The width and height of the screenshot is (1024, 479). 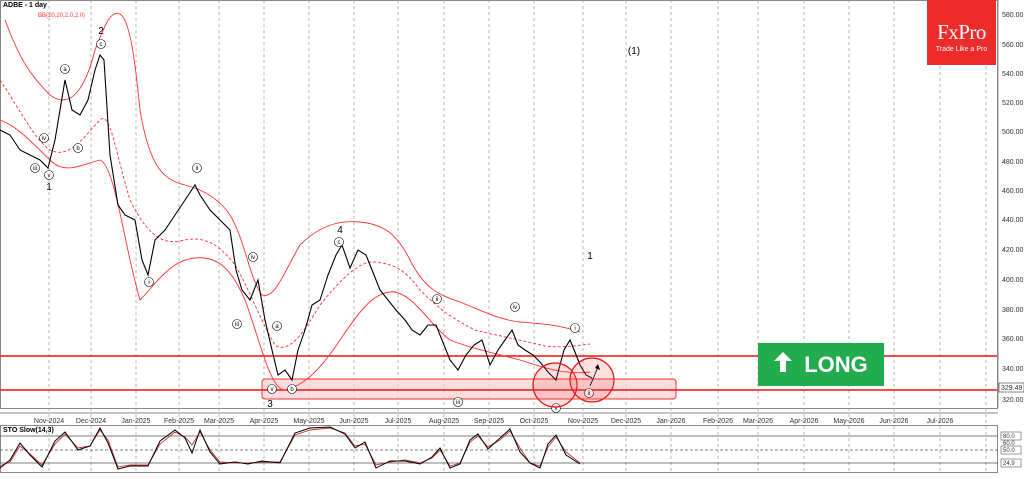 I want to click on svg-text: Dec-2024, so click(x=91, y=421).